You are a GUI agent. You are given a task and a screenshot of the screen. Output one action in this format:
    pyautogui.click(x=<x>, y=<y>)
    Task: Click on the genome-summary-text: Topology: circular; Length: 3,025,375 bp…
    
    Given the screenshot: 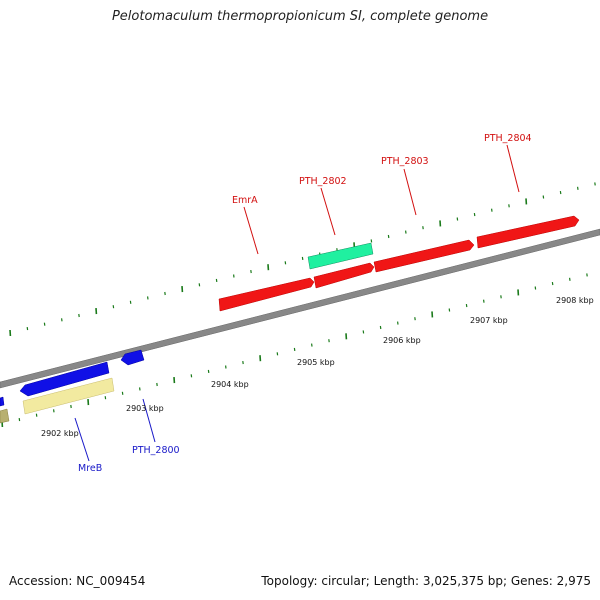 What is the action you would take?
    pyautogui.click(x=426, y=581)
    